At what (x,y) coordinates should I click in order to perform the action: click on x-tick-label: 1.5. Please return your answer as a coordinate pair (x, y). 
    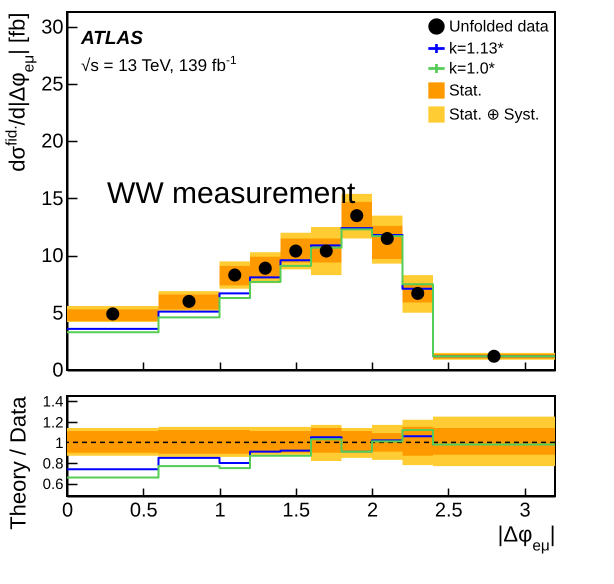
    Looking at the image, I should click on (296, 511).